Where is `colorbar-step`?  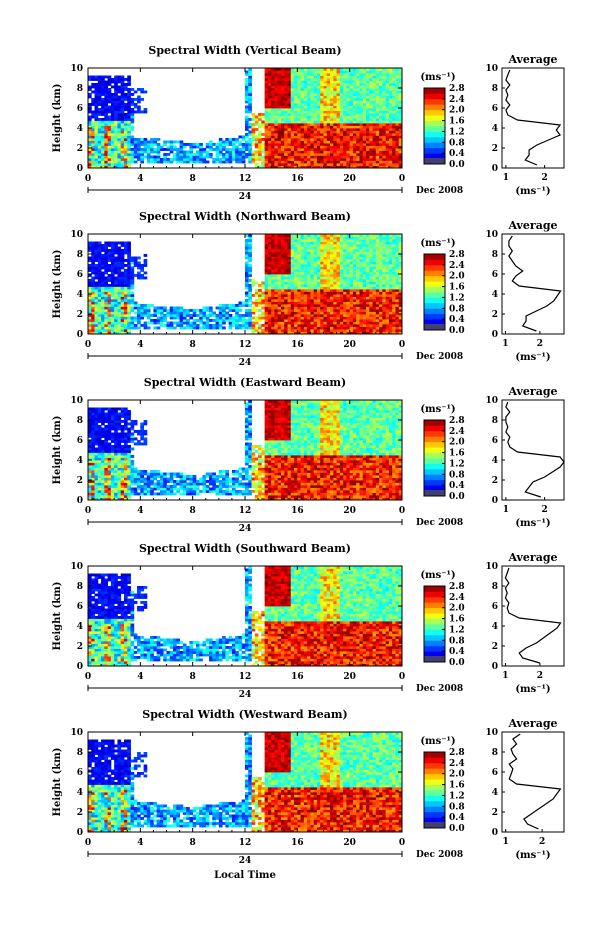 colorbar-step is located at coordinates (434, 101).